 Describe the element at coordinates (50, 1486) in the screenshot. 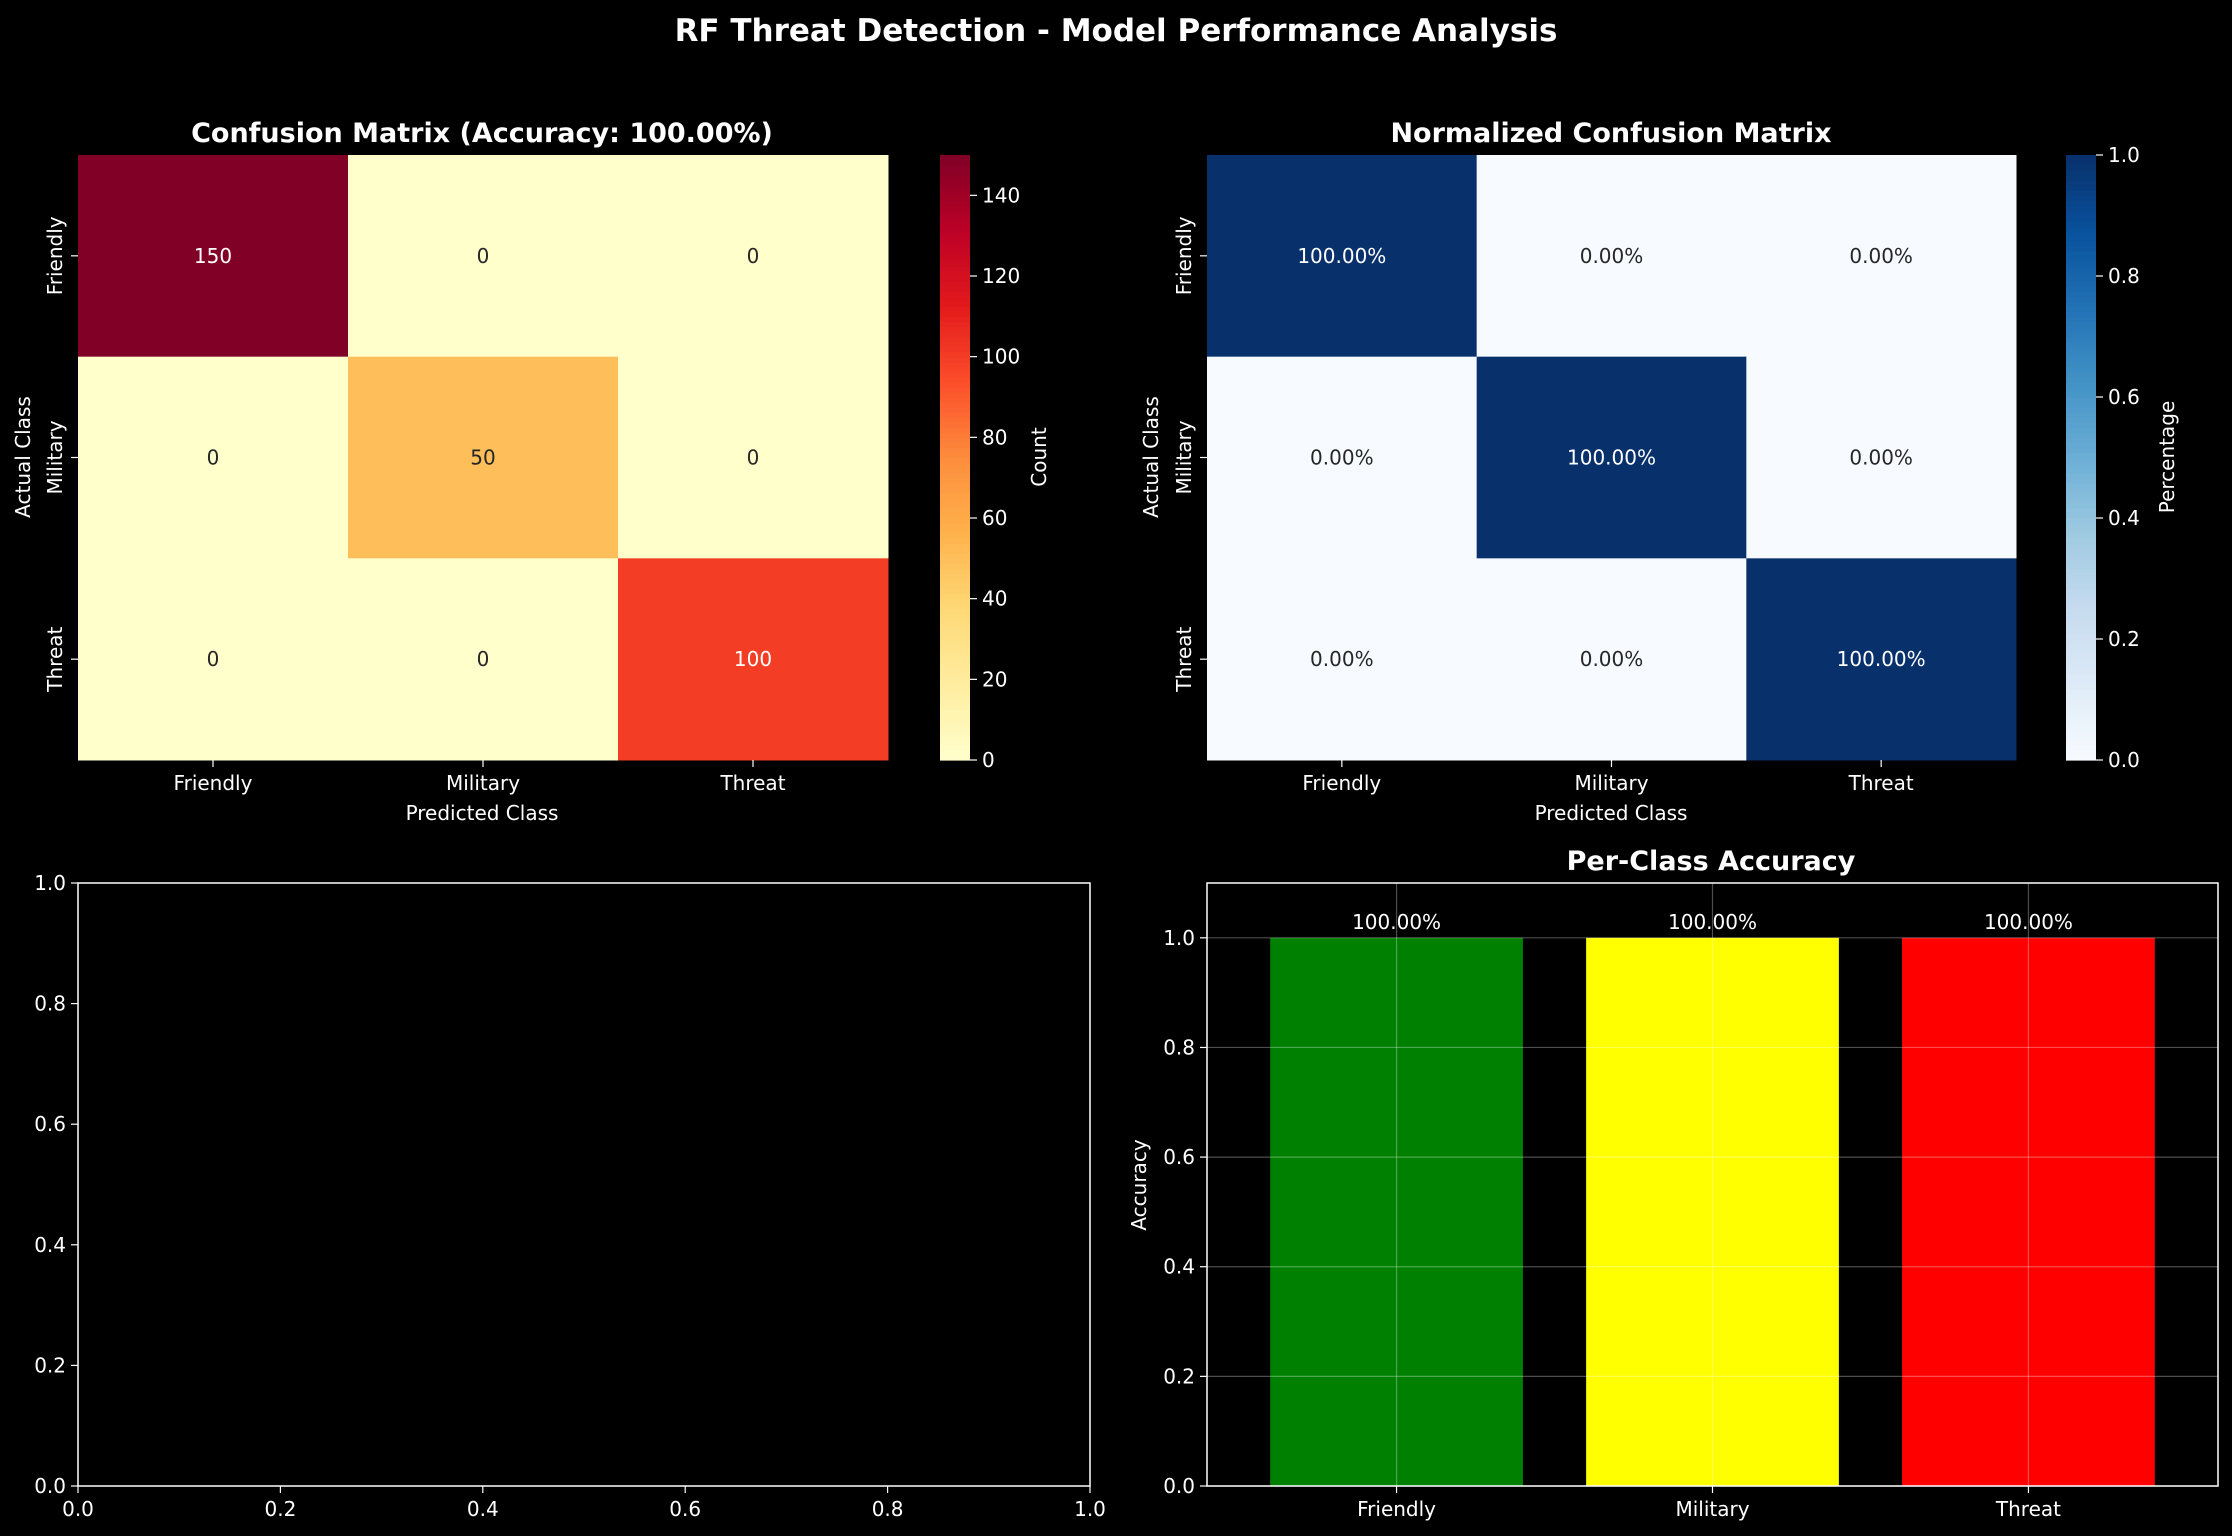

I see `empty-axes-ytick-label: 0.0` at that location.